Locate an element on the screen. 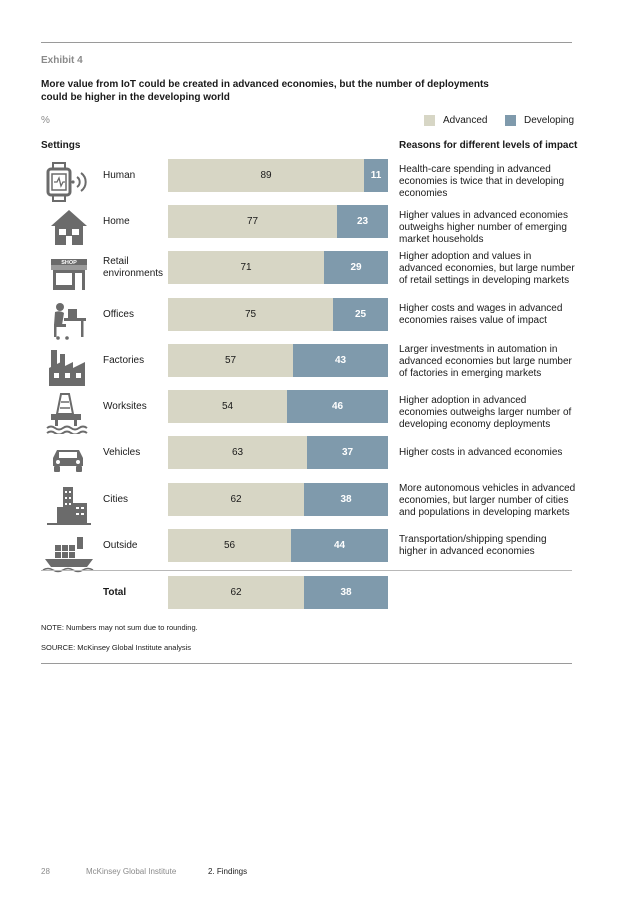 This screenshot has width=636, height=900. cargo-ship-icon is located at coordinates (69, 552).